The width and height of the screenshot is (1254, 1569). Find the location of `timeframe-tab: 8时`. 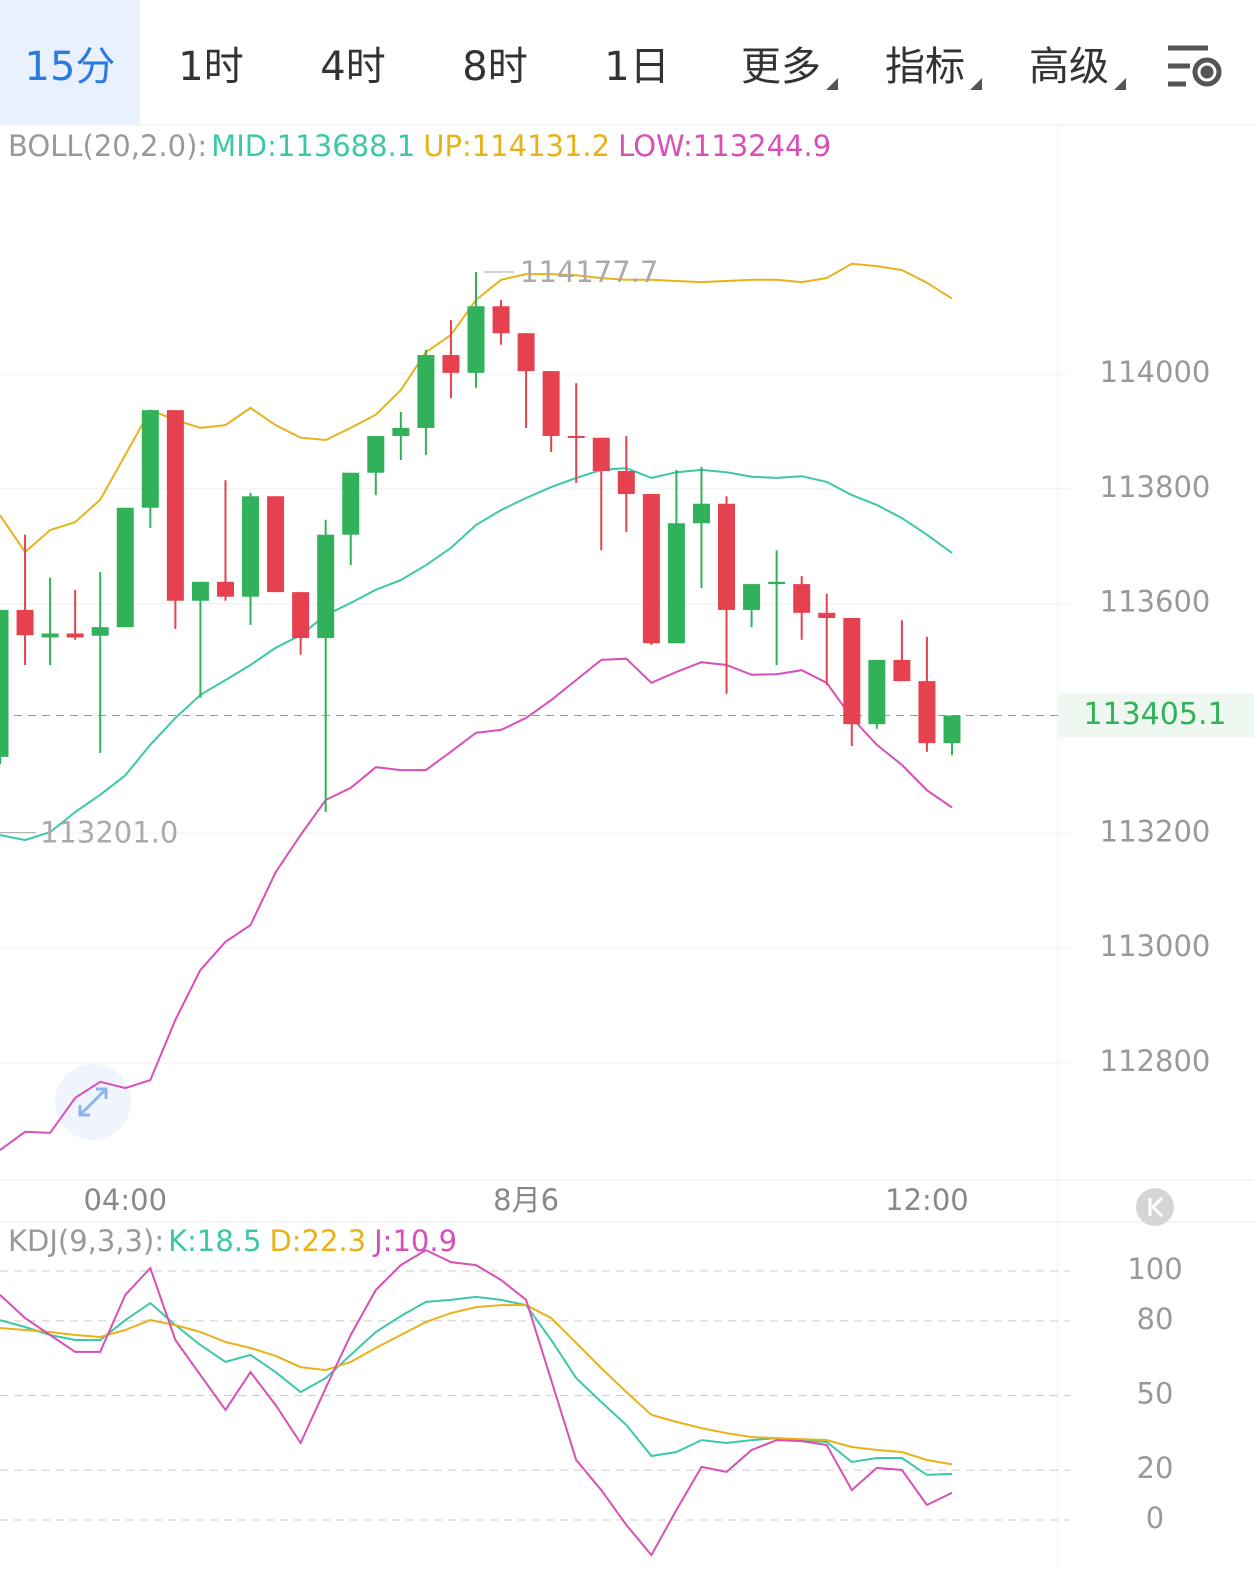

timeframe-tab: 8时 is located at coordinates (495, 67).